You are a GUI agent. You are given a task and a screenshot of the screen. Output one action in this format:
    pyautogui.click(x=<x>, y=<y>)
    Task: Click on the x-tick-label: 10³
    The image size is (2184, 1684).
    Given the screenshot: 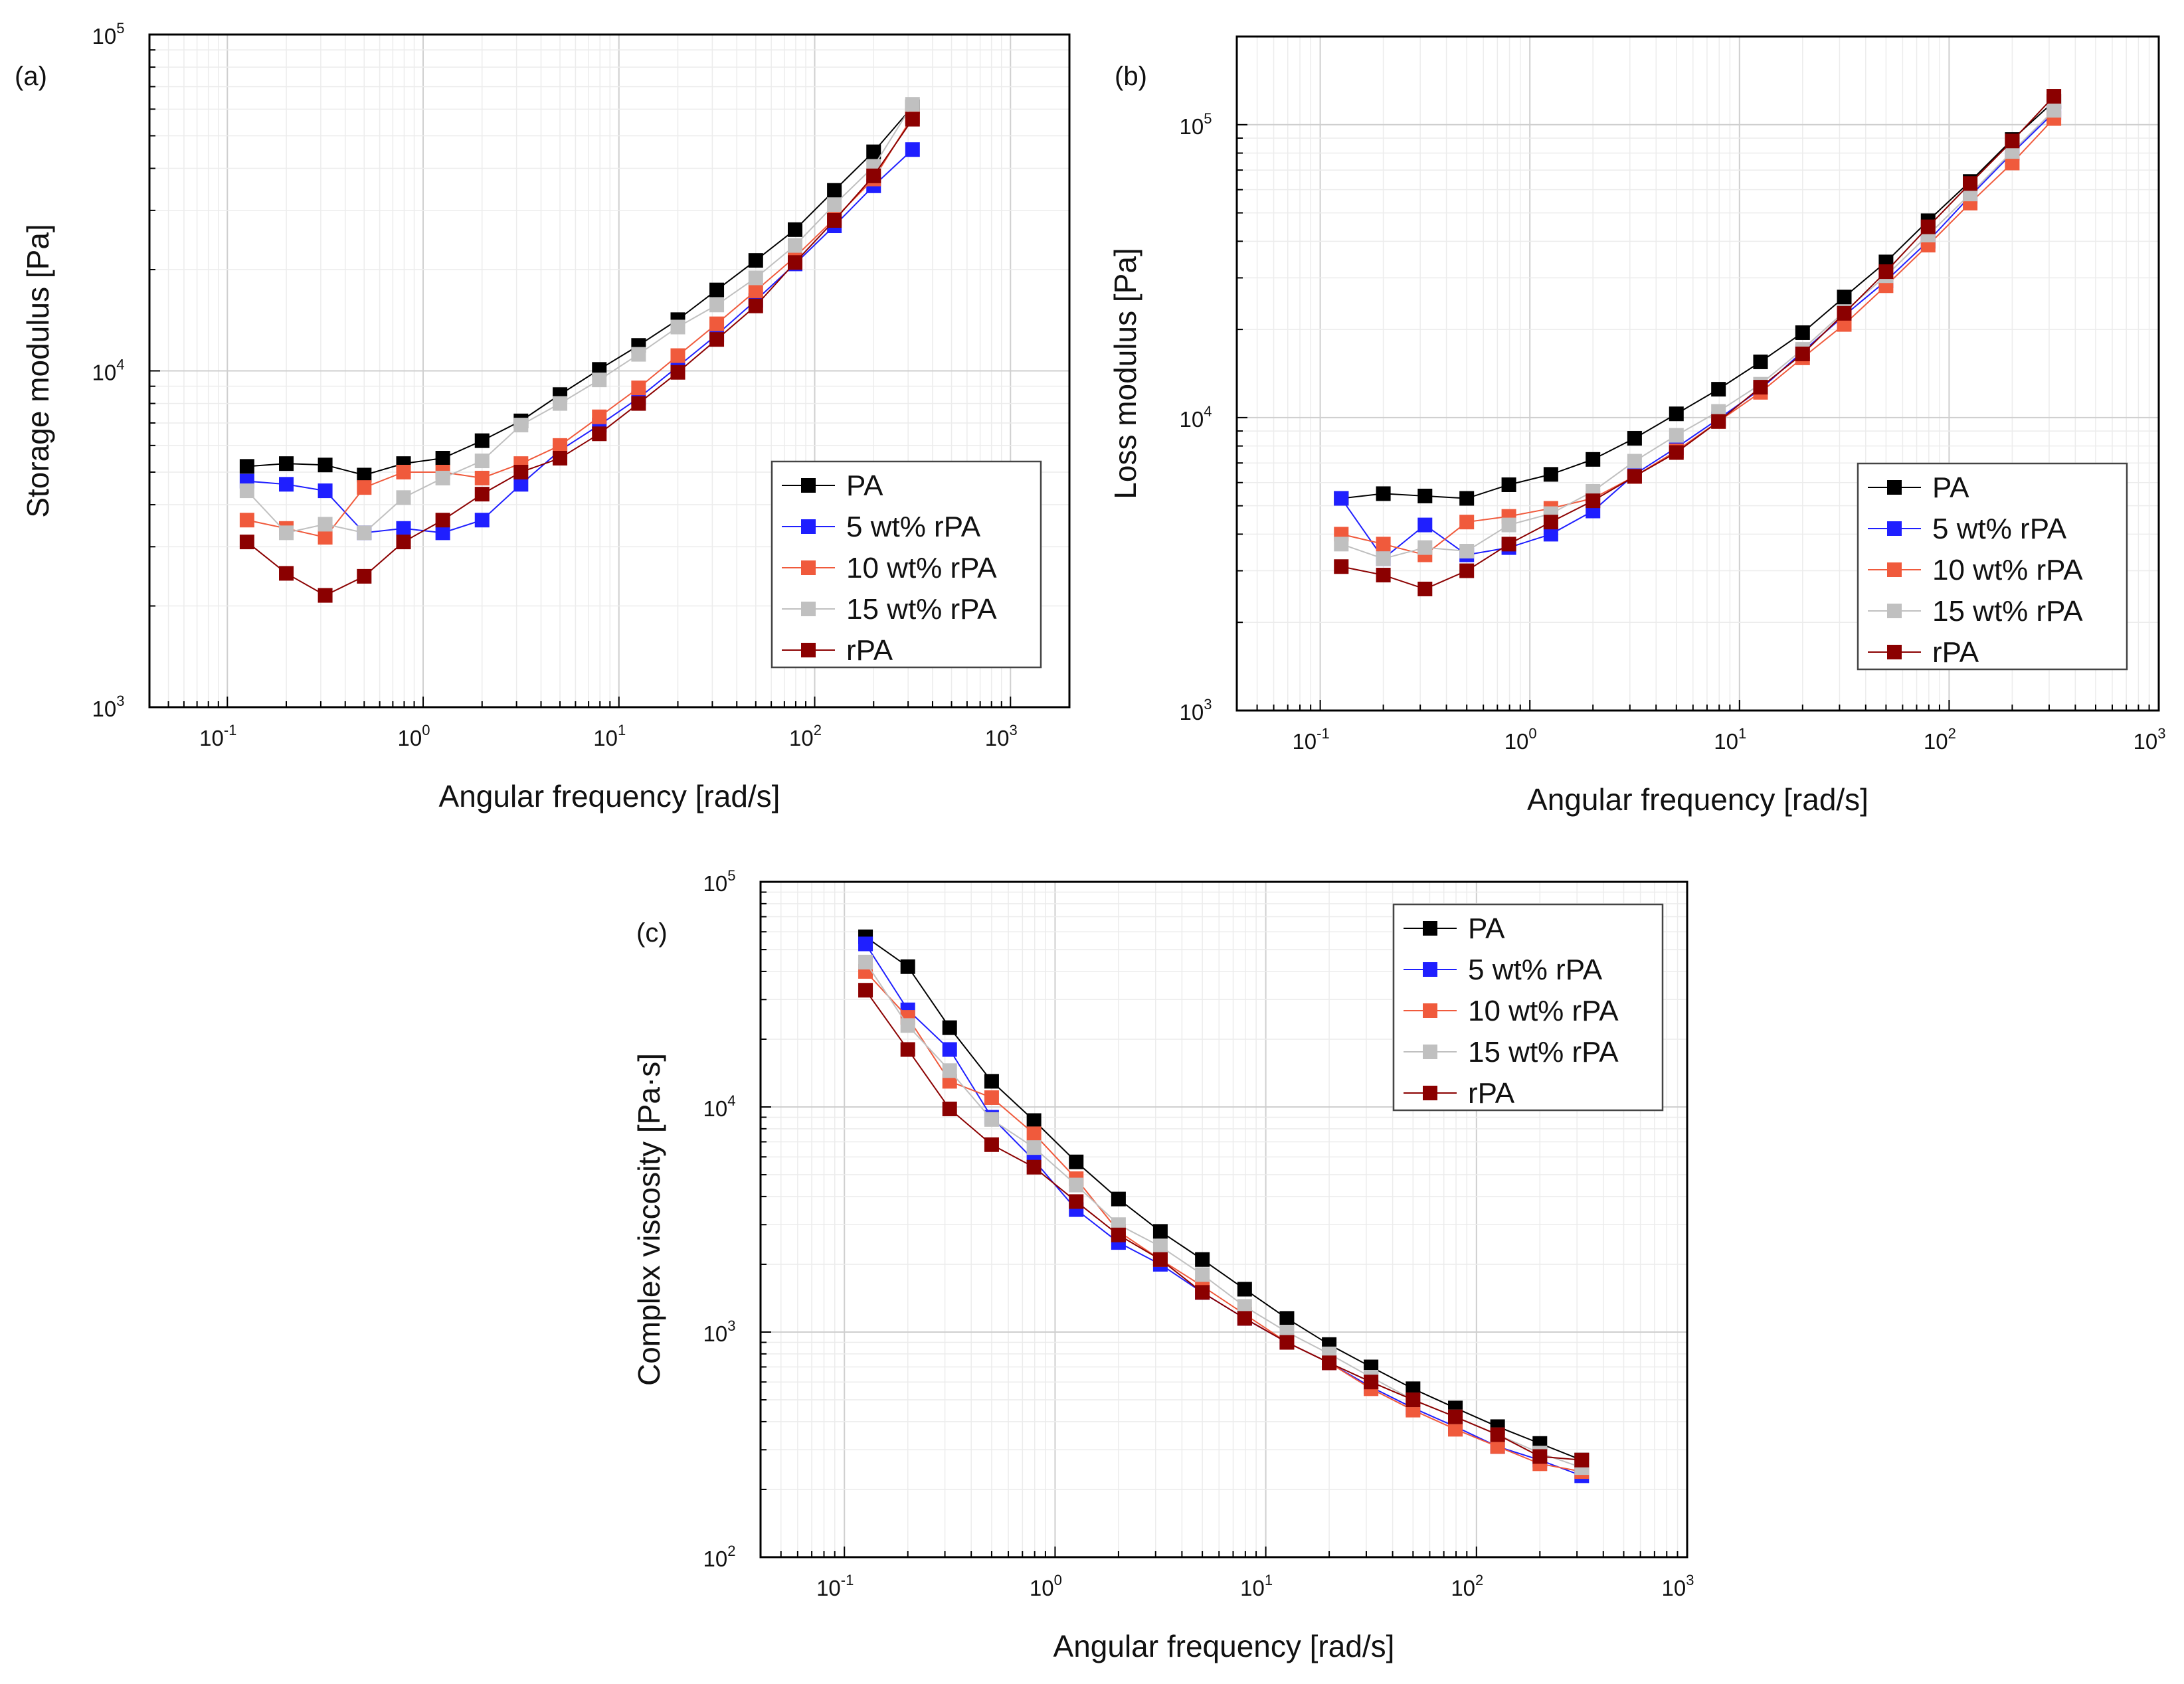 What is the action you would take?
    pyautogui.click(x=2150, y=739)
    